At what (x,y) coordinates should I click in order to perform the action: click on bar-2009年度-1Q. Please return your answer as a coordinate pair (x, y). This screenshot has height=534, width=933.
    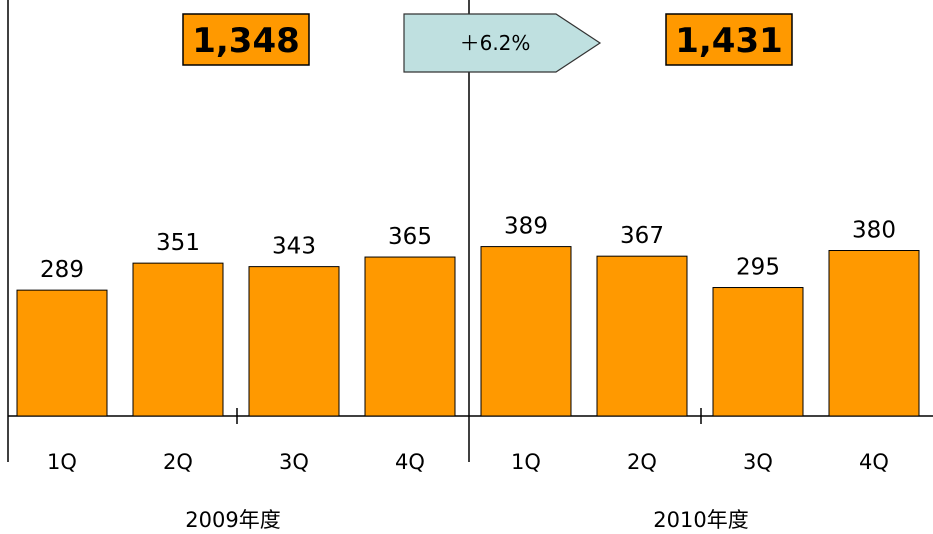
    Looking at the image, I should click on (62, 353).